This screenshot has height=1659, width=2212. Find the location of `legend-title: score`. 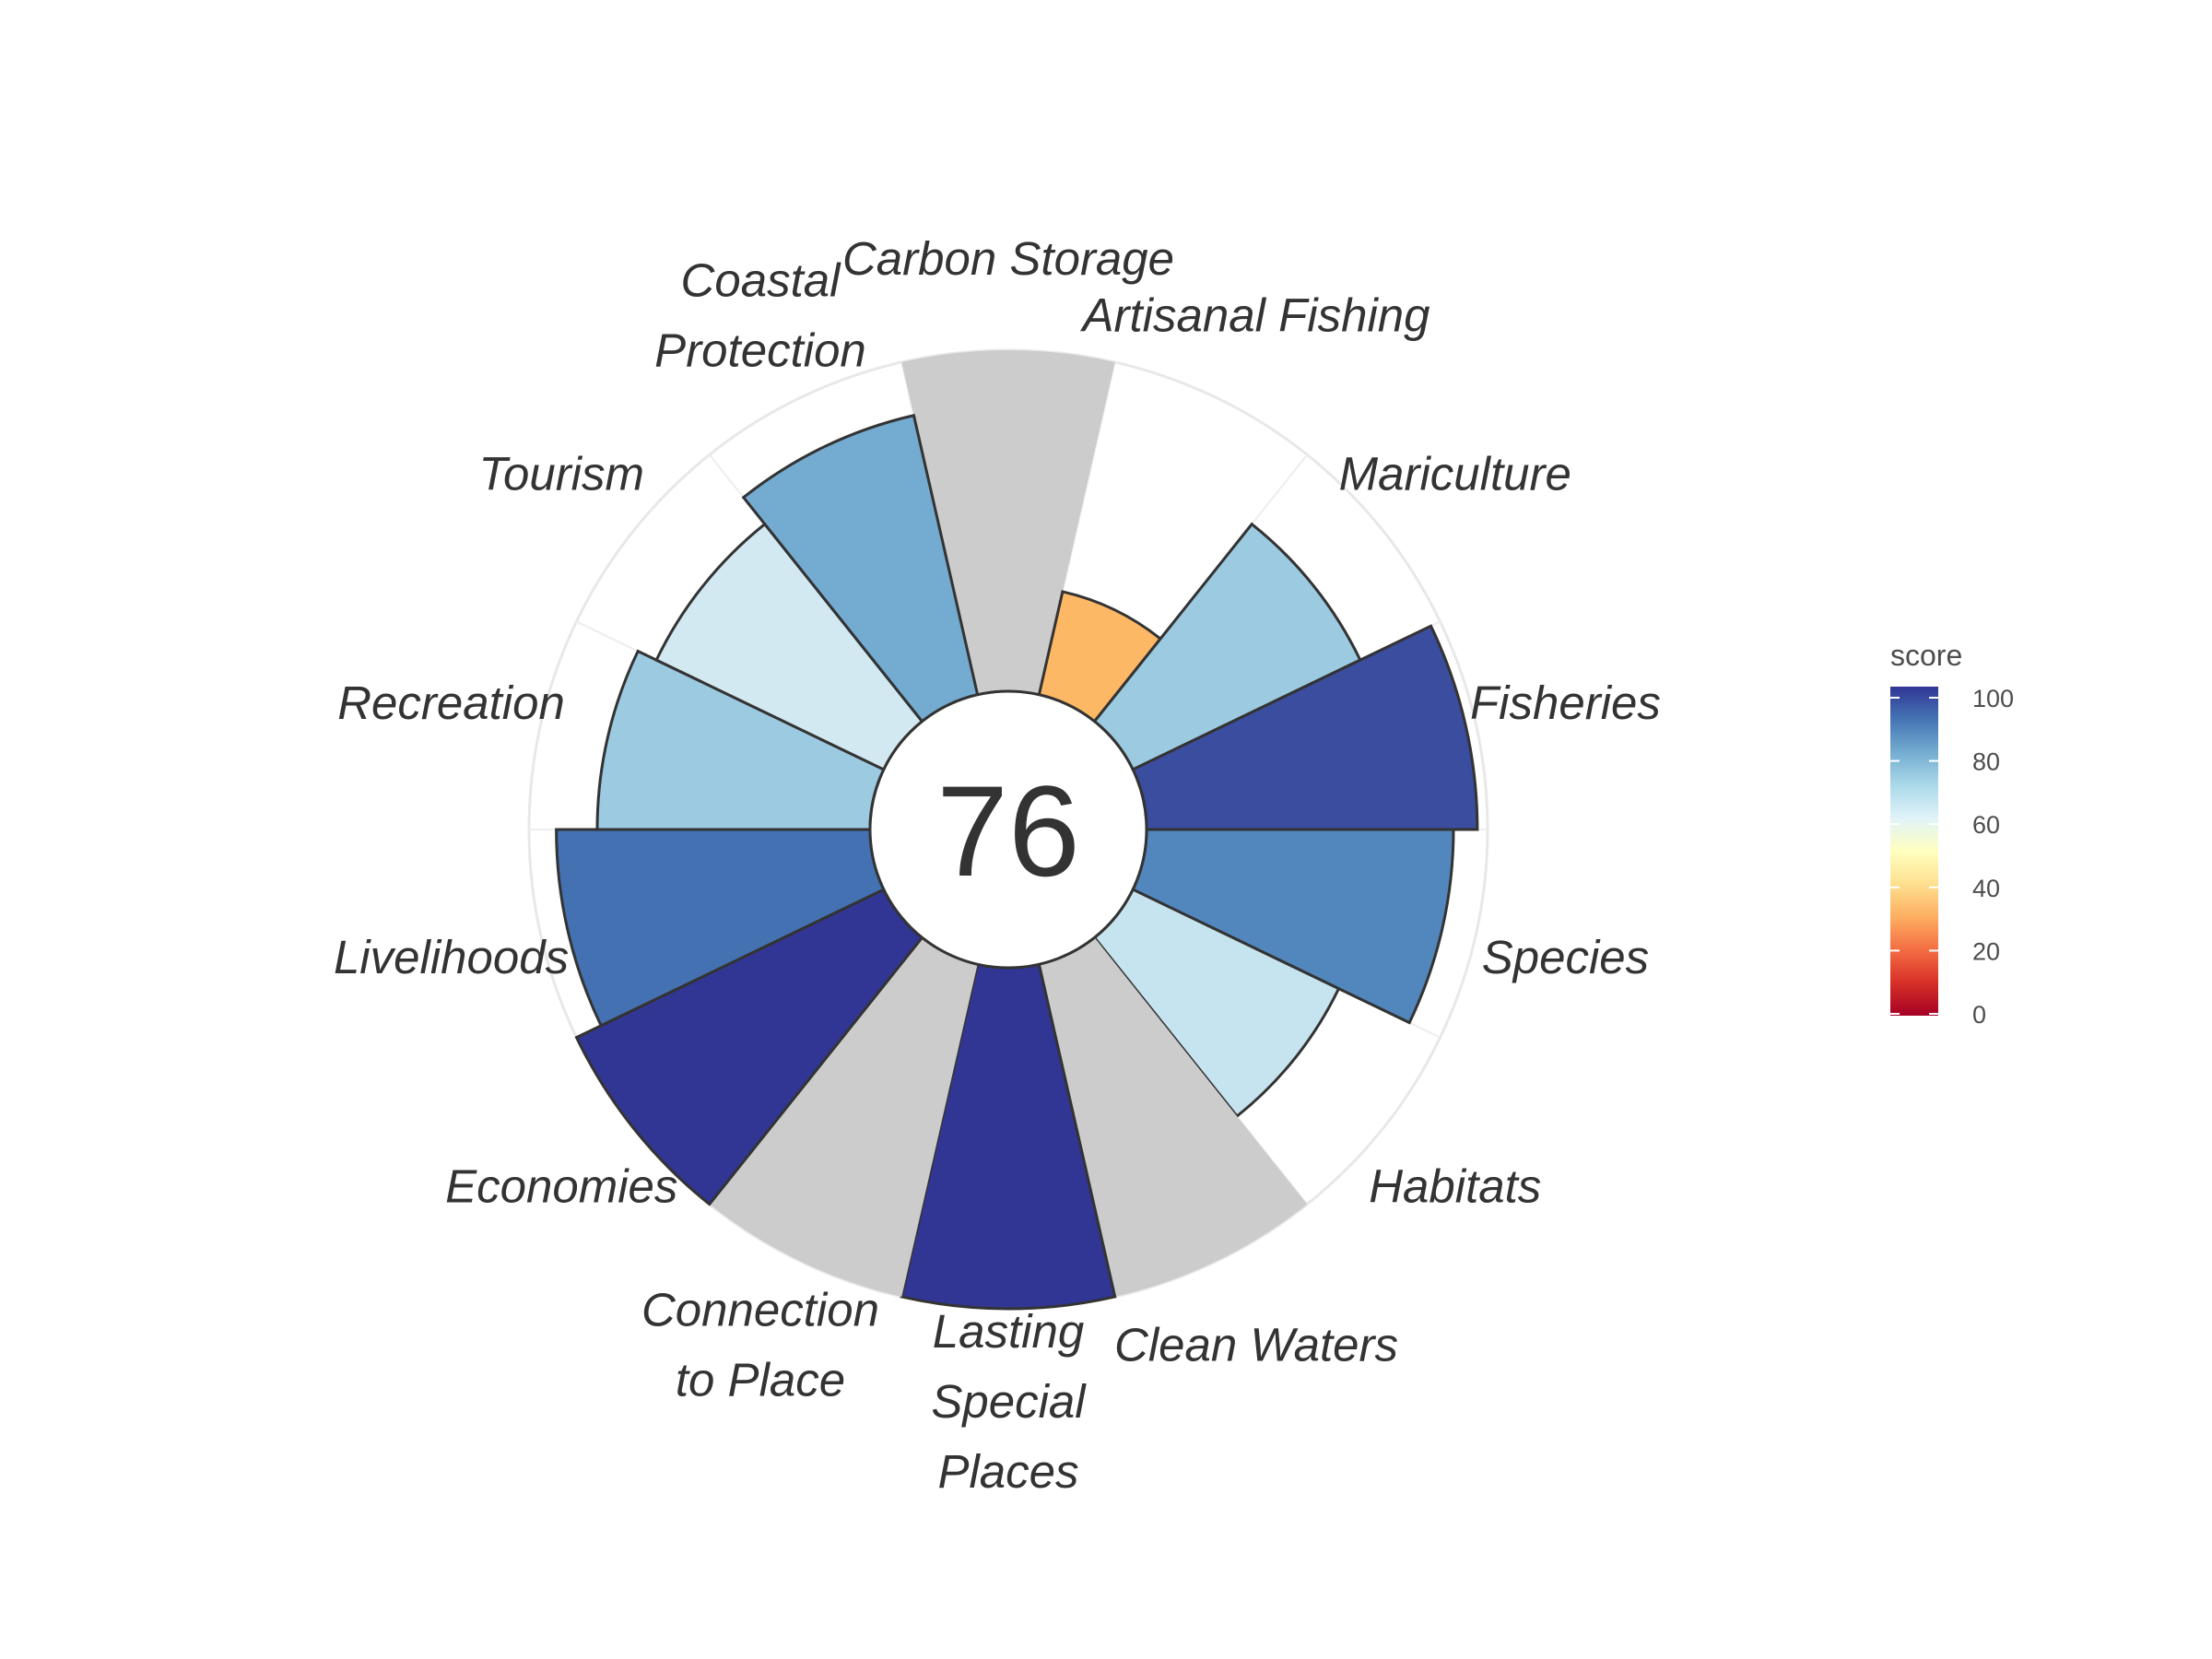

legend-title: score is located at coordinates (1926, 655).